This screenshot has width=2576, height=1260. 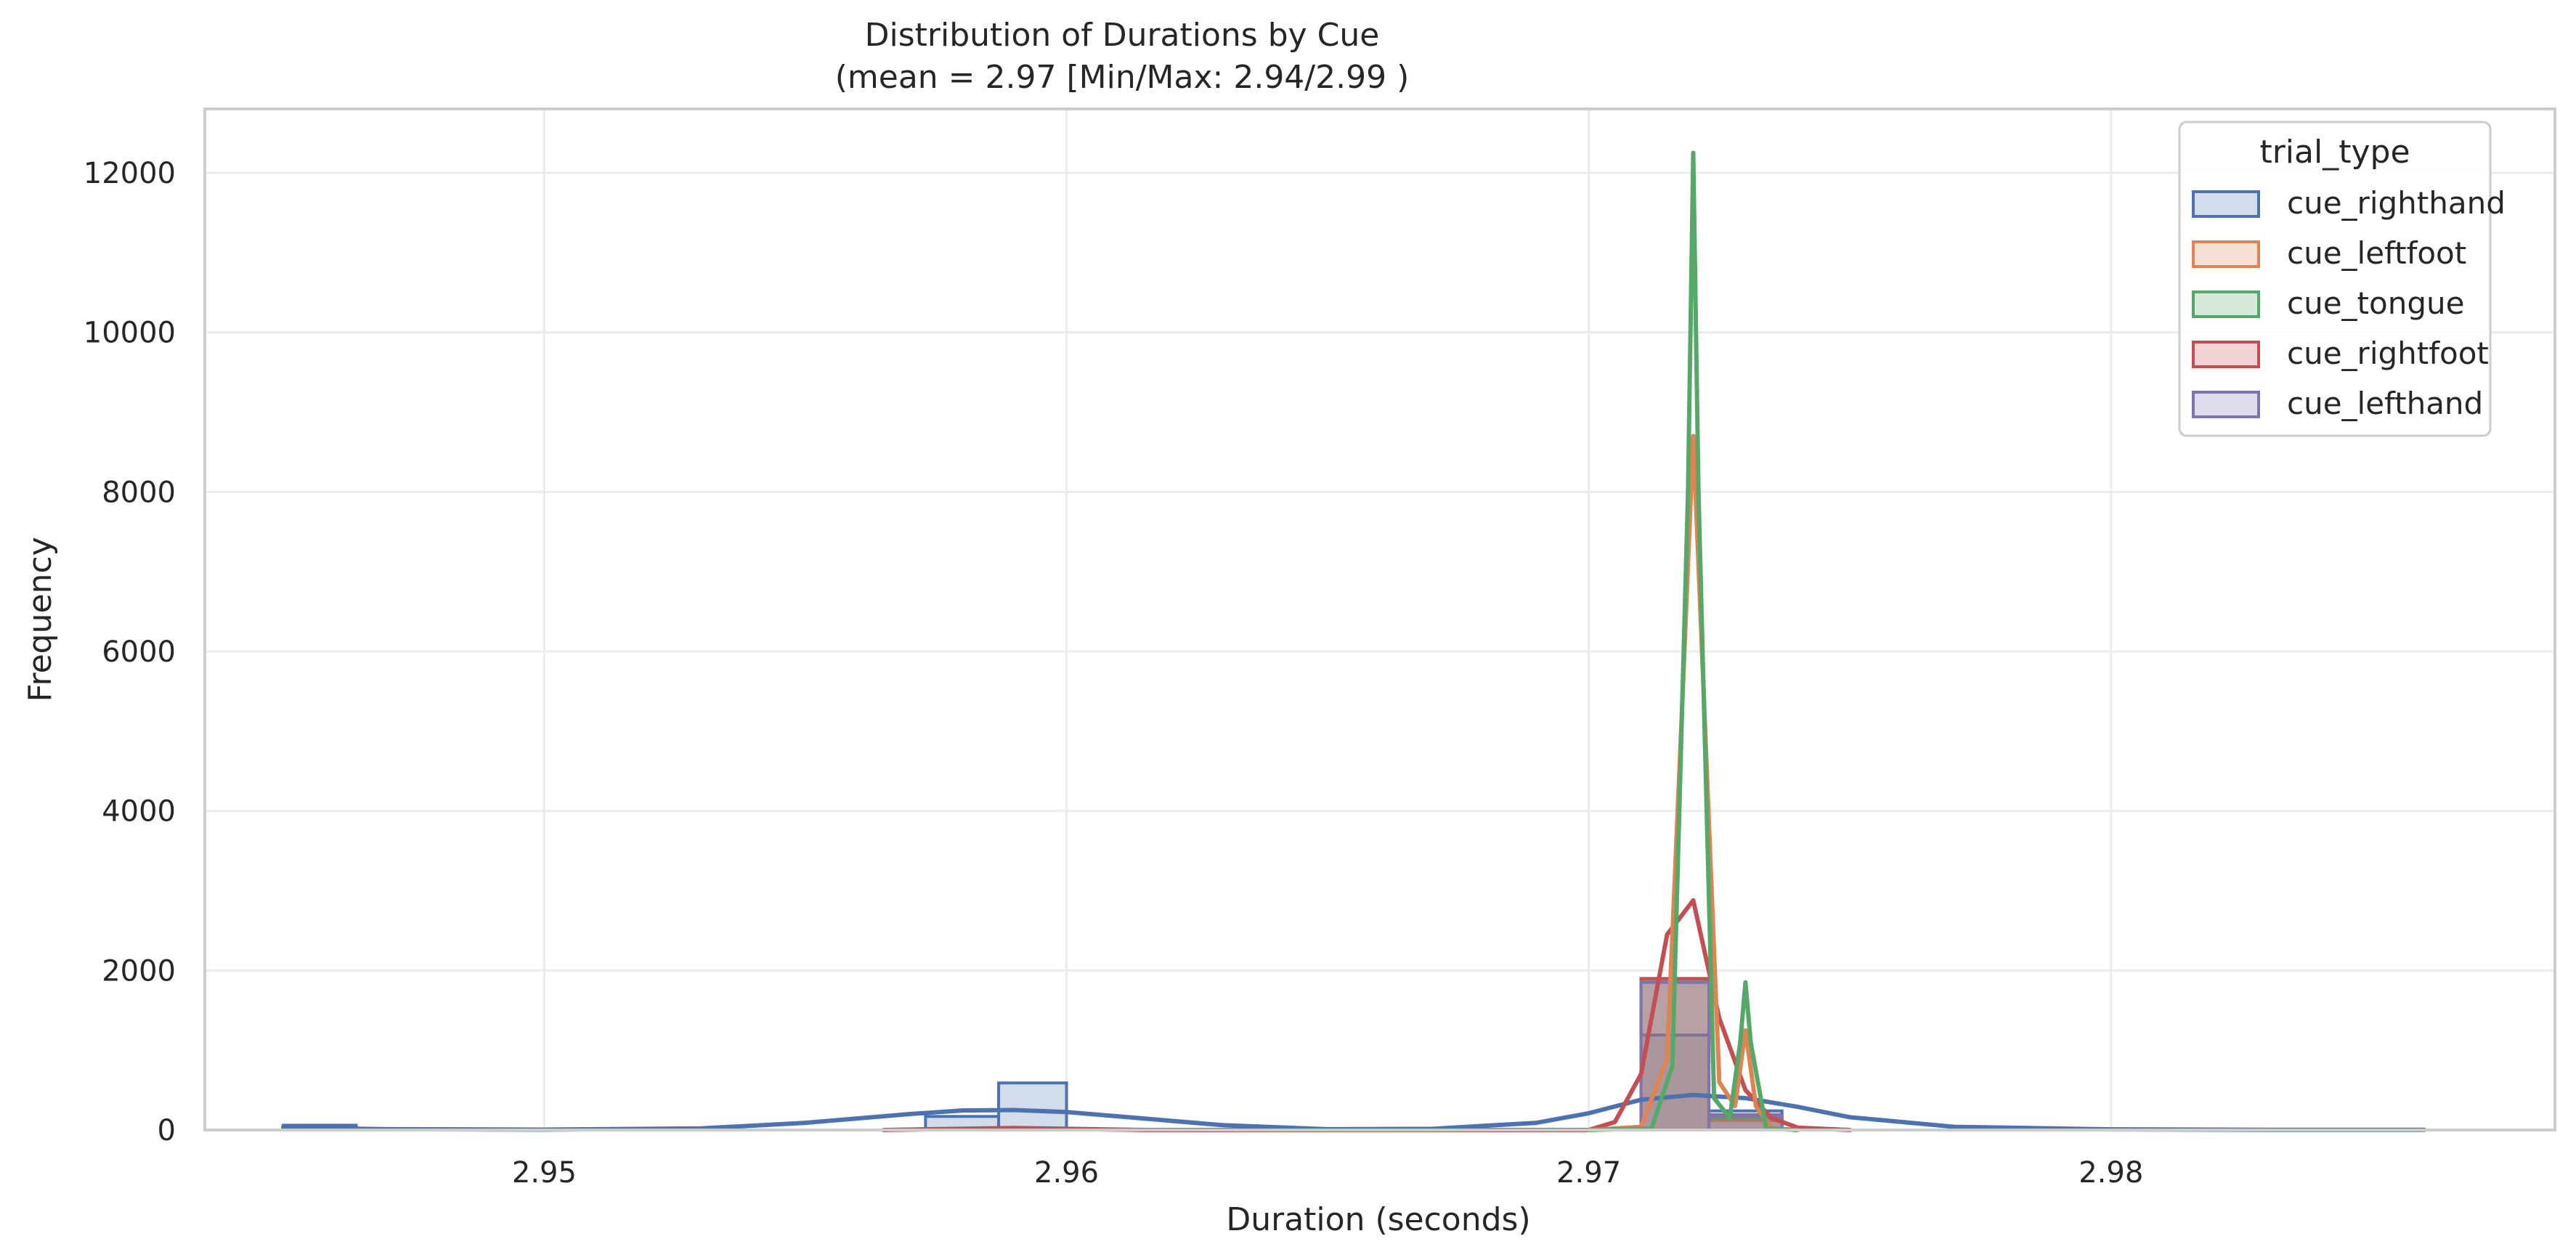 What do you see at coordinates (130, 173) in the screenshot?
I see `y-tick-label: 12000` at bounding box center [130, 173].